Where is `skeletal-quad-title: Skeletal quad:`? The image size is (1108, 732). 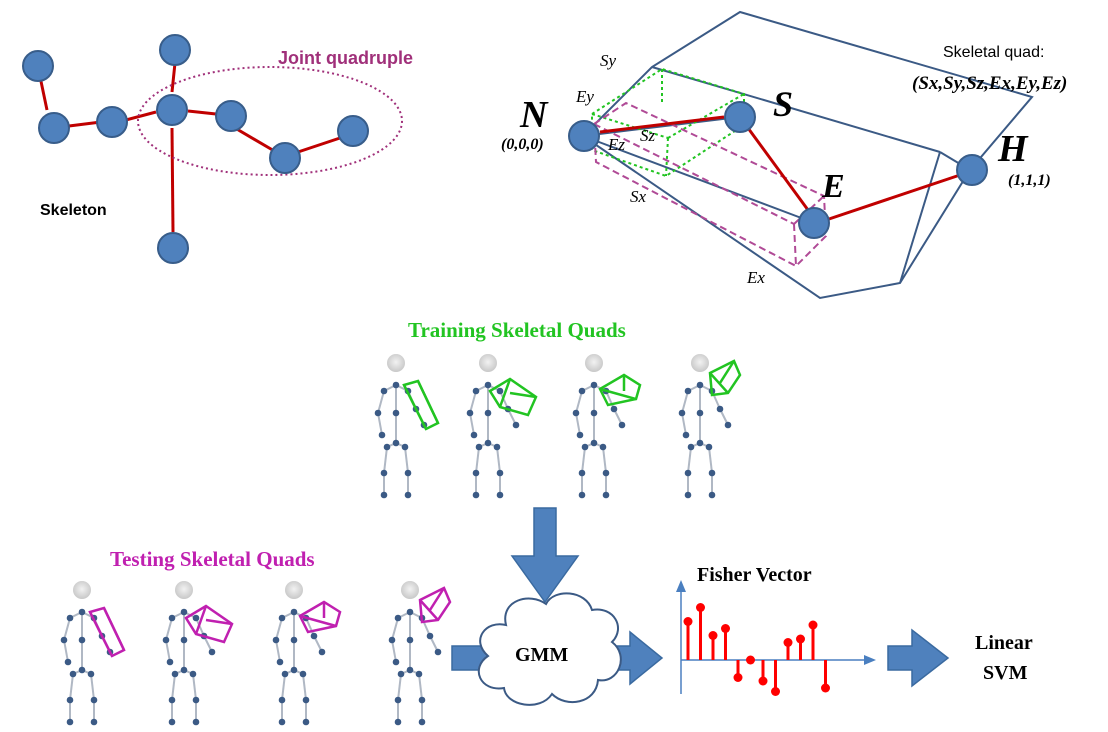 skeletal-quad-title: Skeletal quad: is located at coordinates (994, 52).